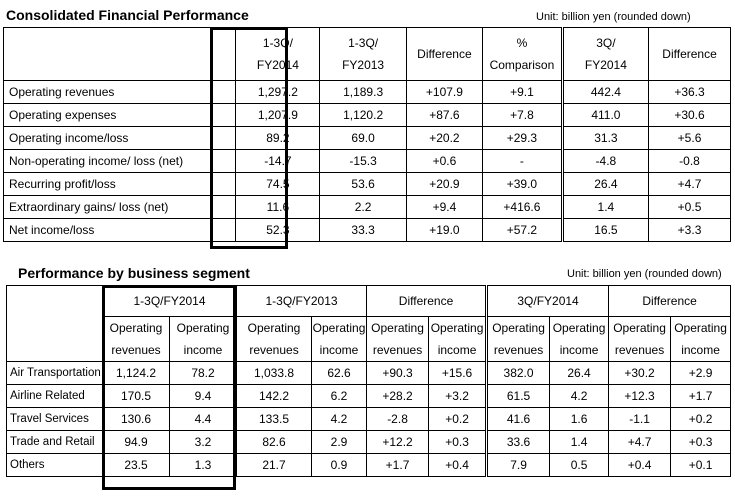 This screenshot has width=735, height=501. What do you see at coordinates (363, 184) in the screenshot?
I see `table-cell: 53.6` at bounding box center [363, 184].